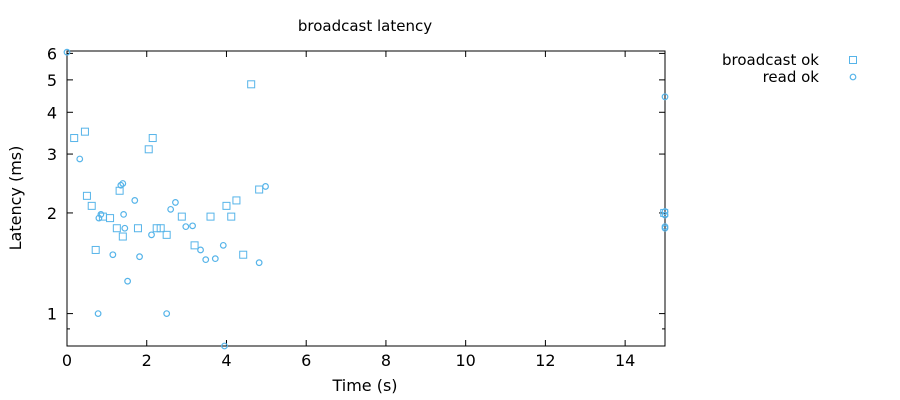 Image resolution: width=900 pixels, height=400 pixels. I want to click on x-tick-label: 0, so click(67, 360).